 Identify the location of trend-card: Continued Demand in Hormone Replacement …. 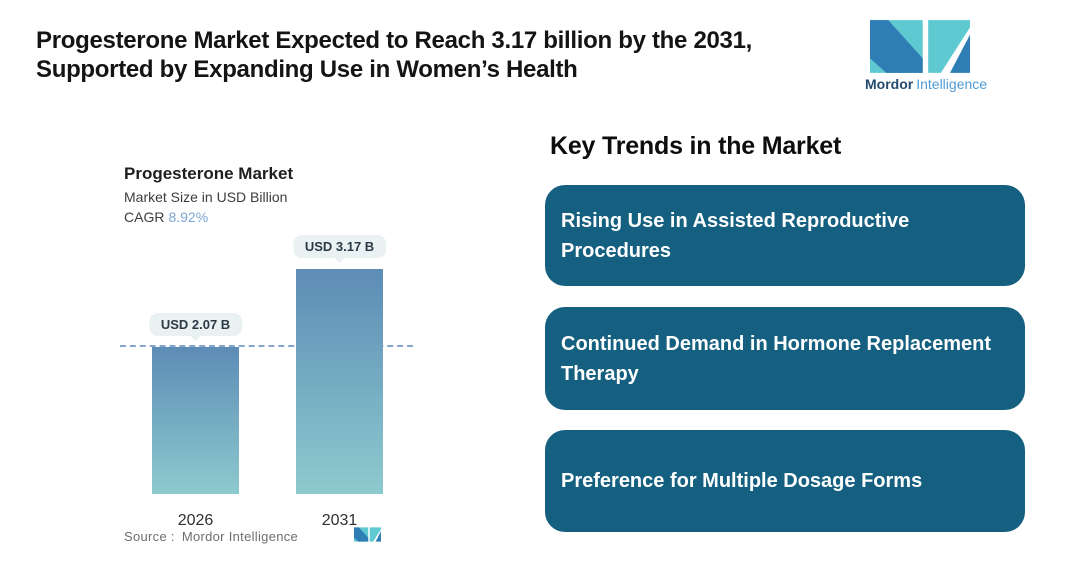
(785, 358).